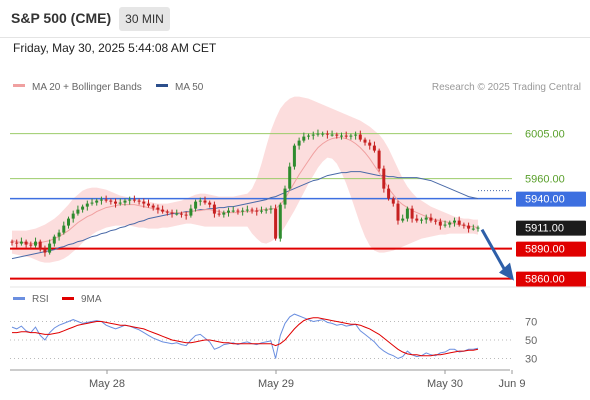 This screenshot has height=400, width=590. Describe the element at coordinates (115, 48) in the screenshot. I see `timestamp: Friday, May 30, 2025 5:44:08 AM CET` at that location.